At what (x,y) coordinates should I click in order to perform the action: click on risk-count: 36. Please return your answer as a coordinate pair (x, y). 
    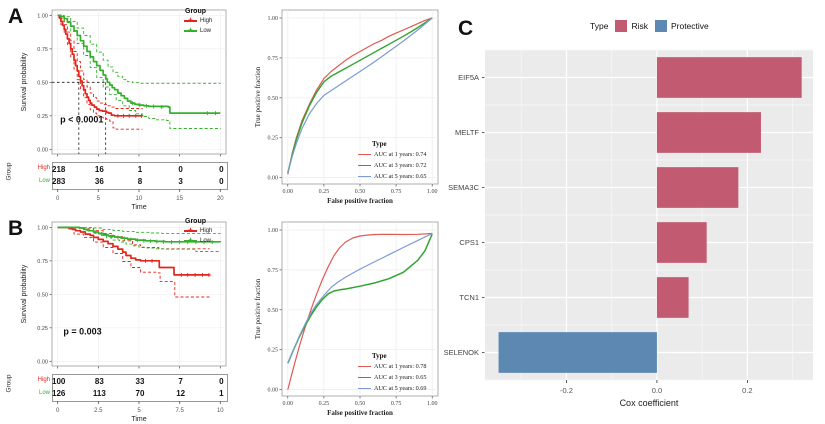
    Looking at the image, I should click on (99, 181).